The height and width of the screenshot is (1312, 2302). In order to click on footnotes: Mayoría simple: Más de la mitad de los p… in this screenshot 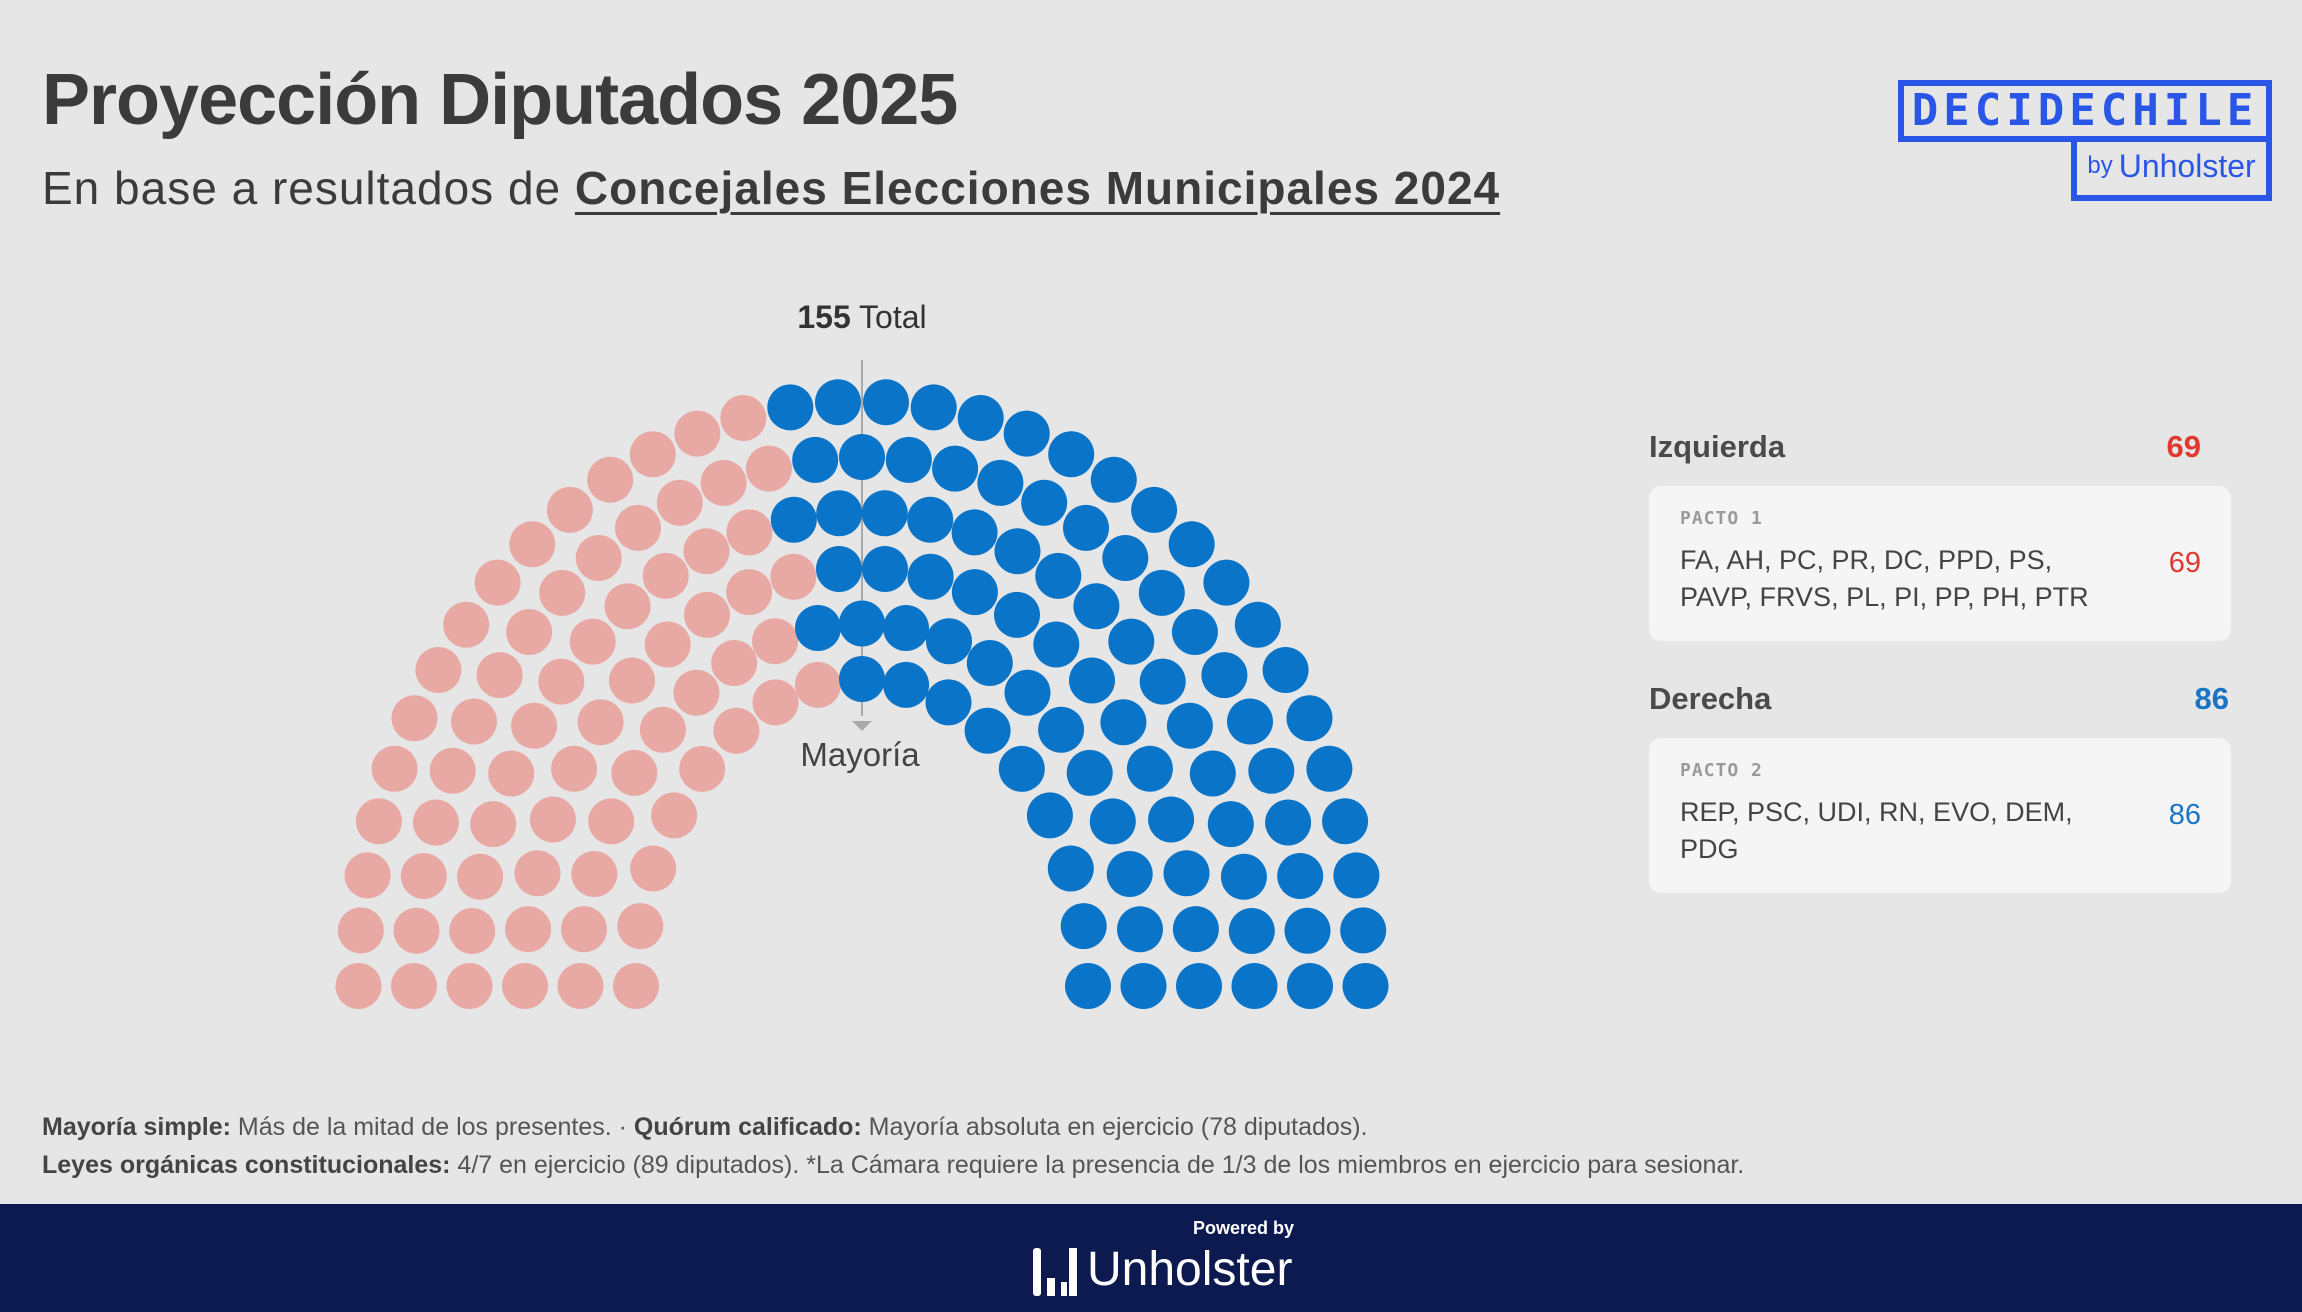, I will do `click(893, 1146)`.